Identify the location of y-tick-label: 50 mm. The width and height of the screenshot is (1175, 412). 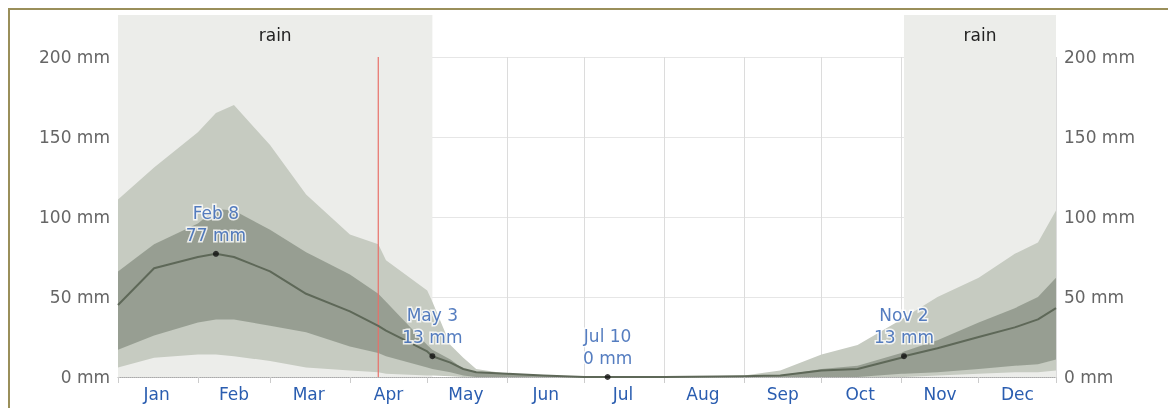
(79, 297).